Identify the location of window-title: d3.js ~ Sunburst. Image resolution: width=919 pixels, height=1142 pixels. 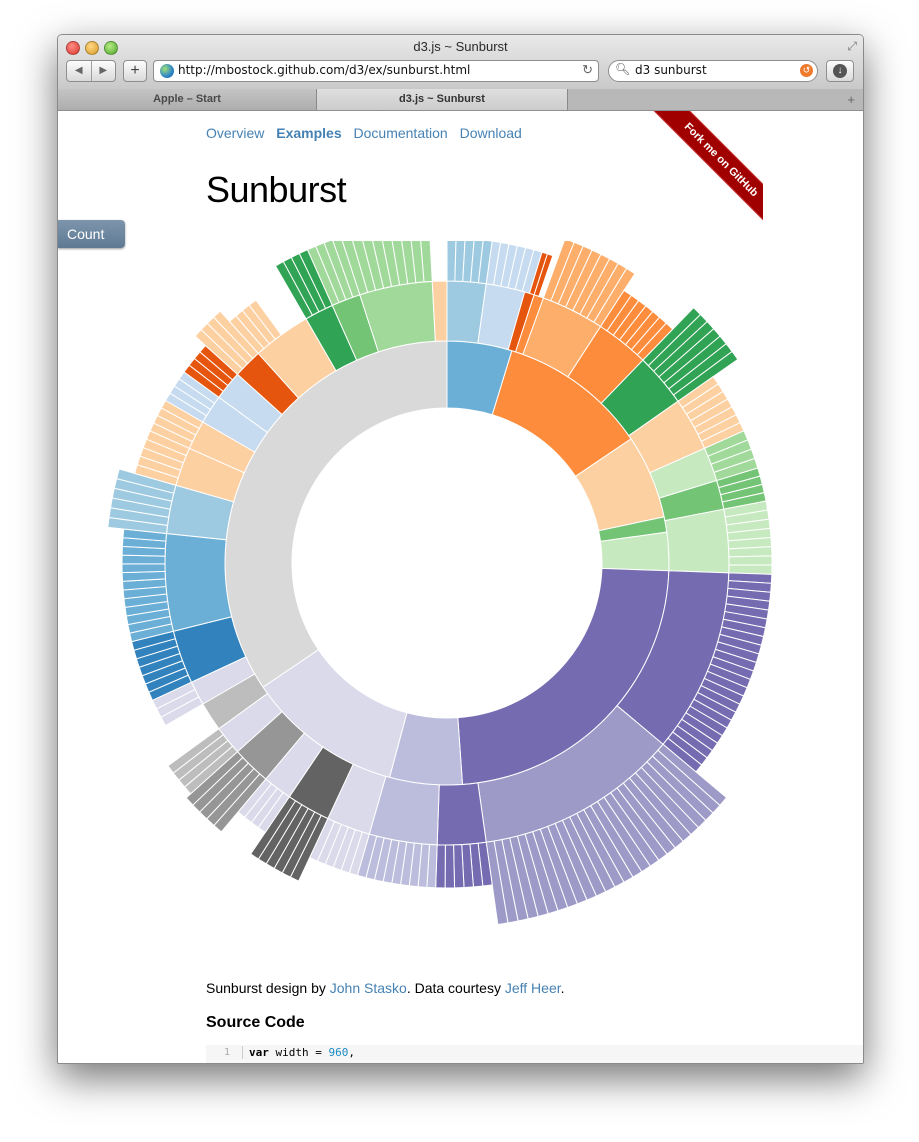
(460, 46).